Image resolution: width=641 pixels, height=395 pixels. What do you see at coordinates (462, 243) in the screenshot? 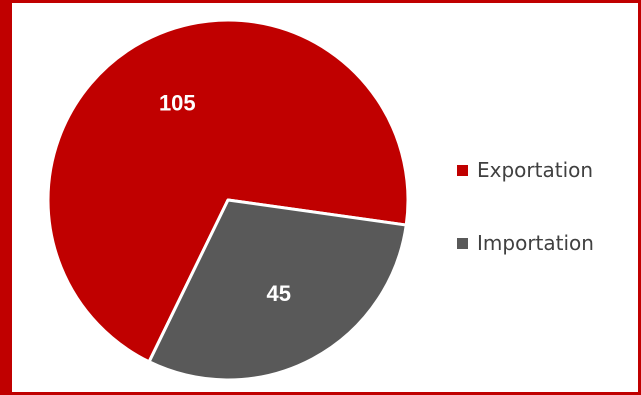
I see `legend-swatch-importation` at bounding box center [462, 243].